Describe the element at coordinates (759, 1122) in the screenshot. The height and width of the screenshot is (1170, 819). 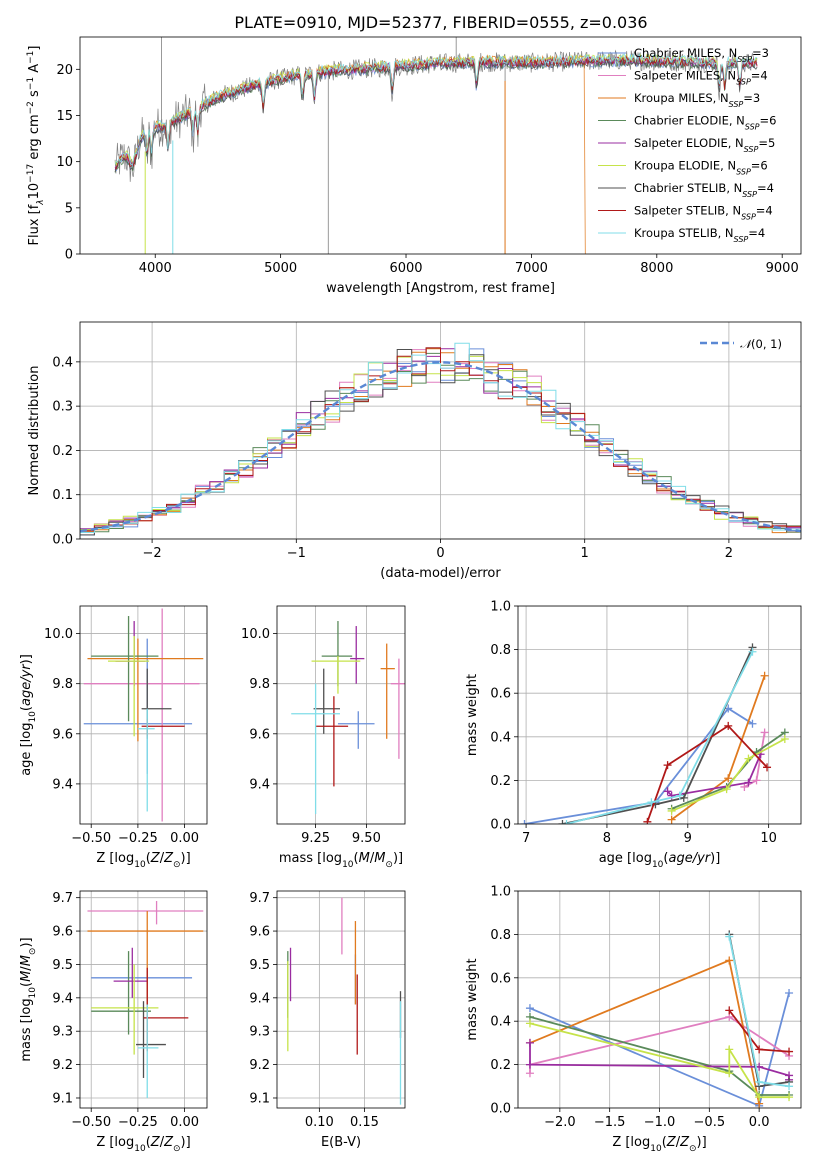
I see `x-tick-label: 0.0` at that location.